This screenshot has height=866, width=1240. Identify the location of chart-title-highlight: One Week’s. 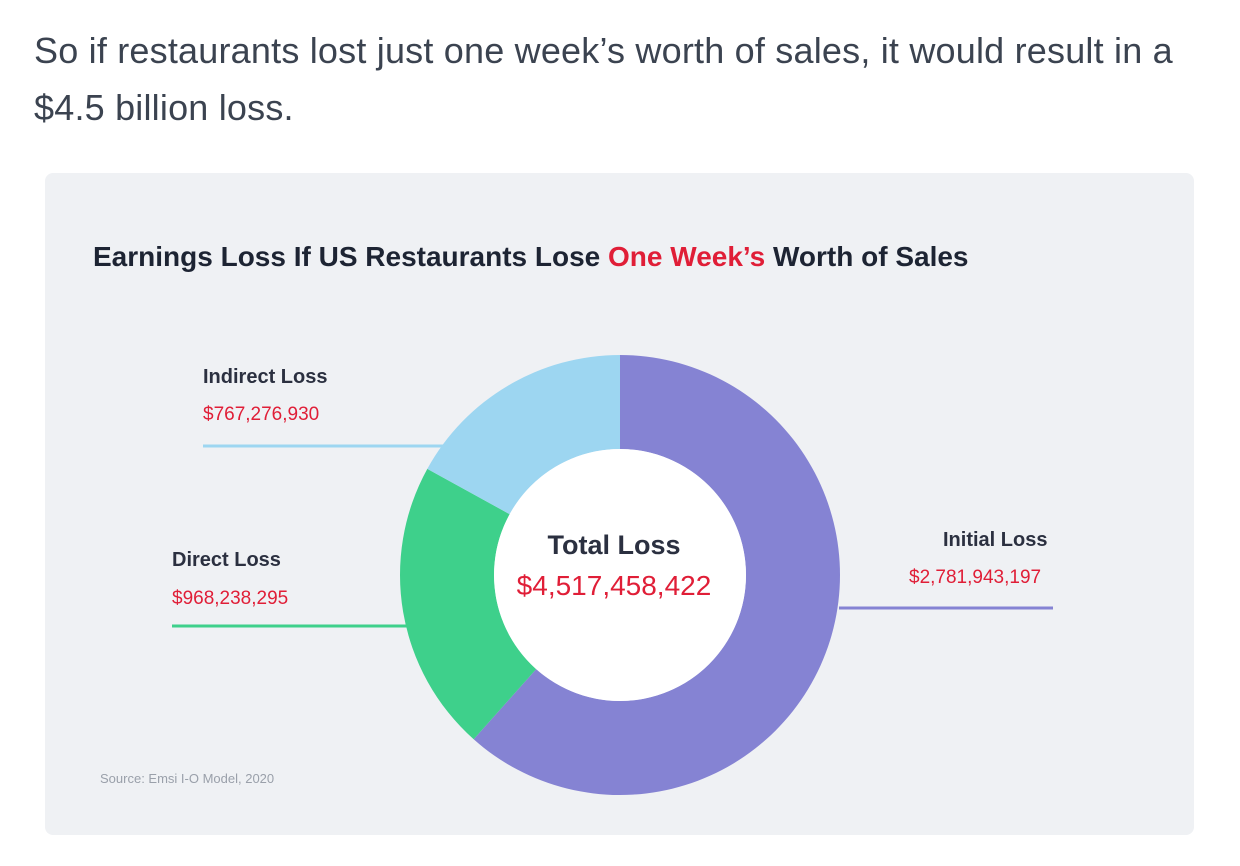
(687, 256).